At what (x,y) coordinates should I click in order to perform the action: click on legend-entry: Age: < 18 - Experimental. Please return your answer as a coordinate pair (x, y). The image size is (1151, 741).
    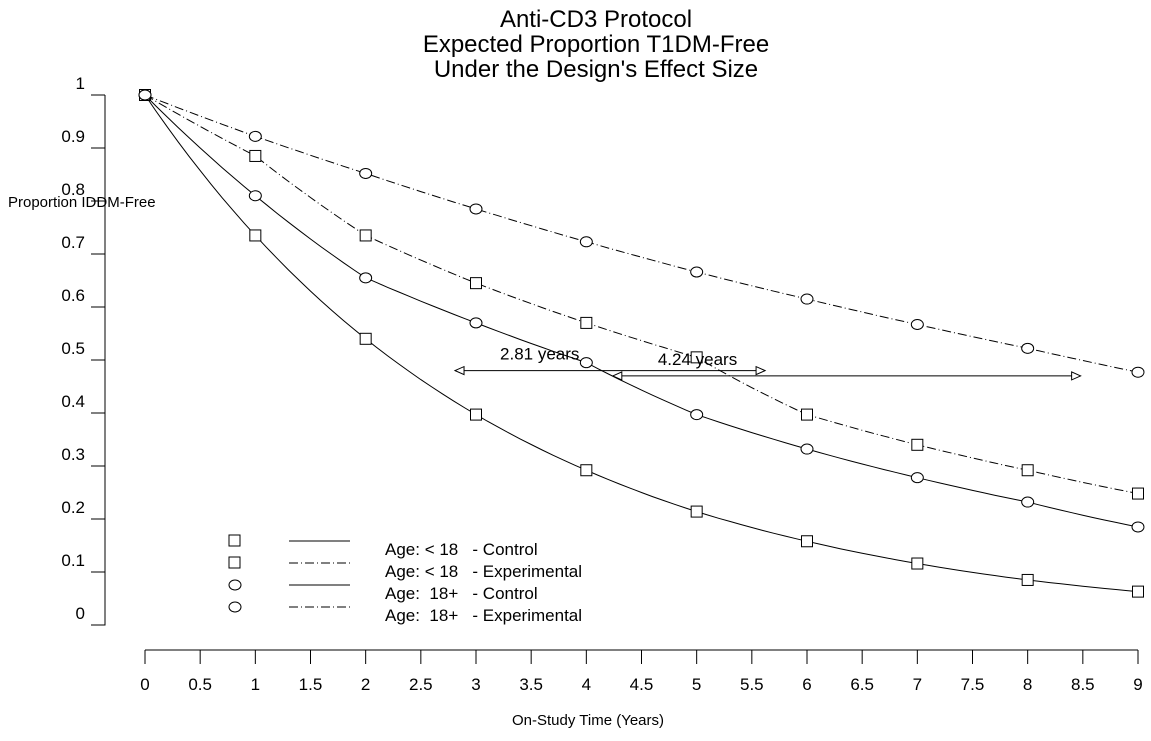
    Looking at the image, I should click on (405, 568).